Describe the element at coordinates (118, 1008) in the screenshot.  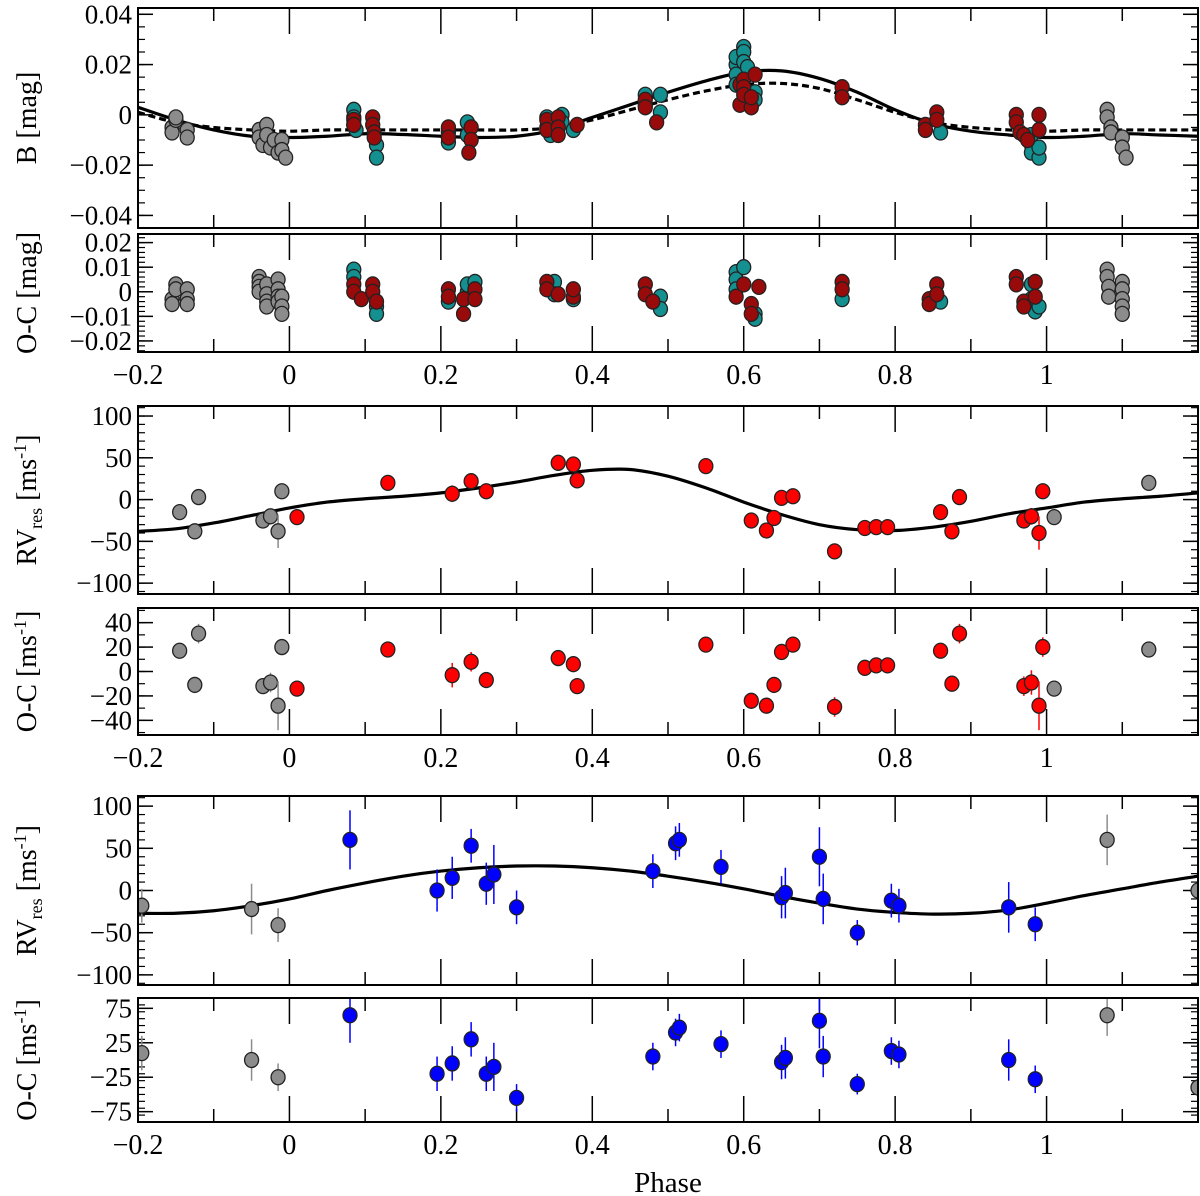
I see `y-tick-label: 75` at that location.